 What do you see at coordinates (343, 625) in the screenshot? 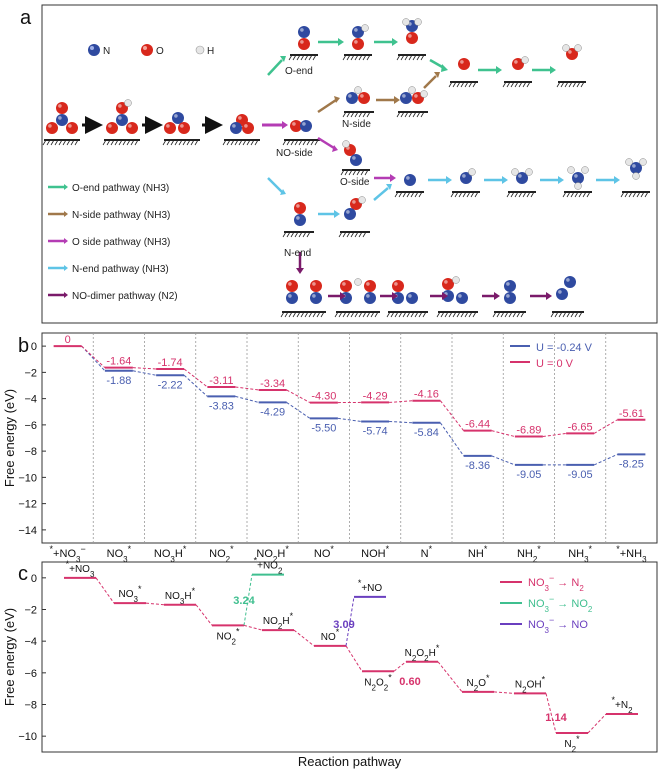
I see `barrier-annotation: 3.09` at bounding box center [343, 625].